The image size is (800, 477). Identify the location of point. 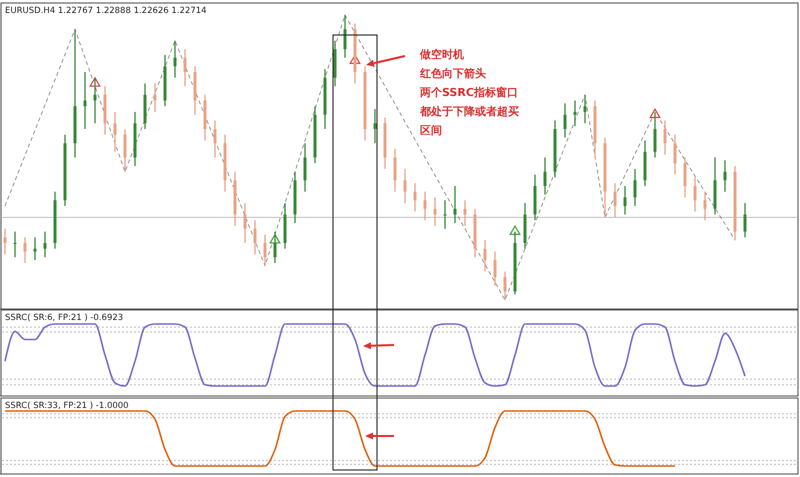
(515, 230).